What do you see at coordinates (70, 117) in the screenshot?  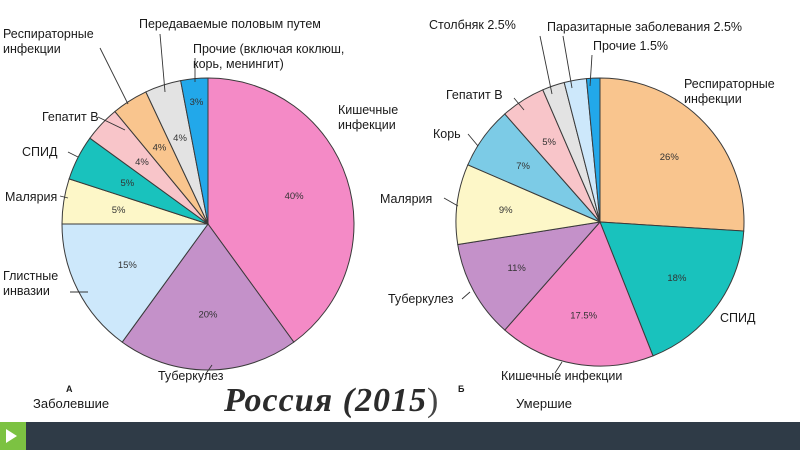 I see `slice-label-0-6: Гепатит В` at bounding box center [70, 117].